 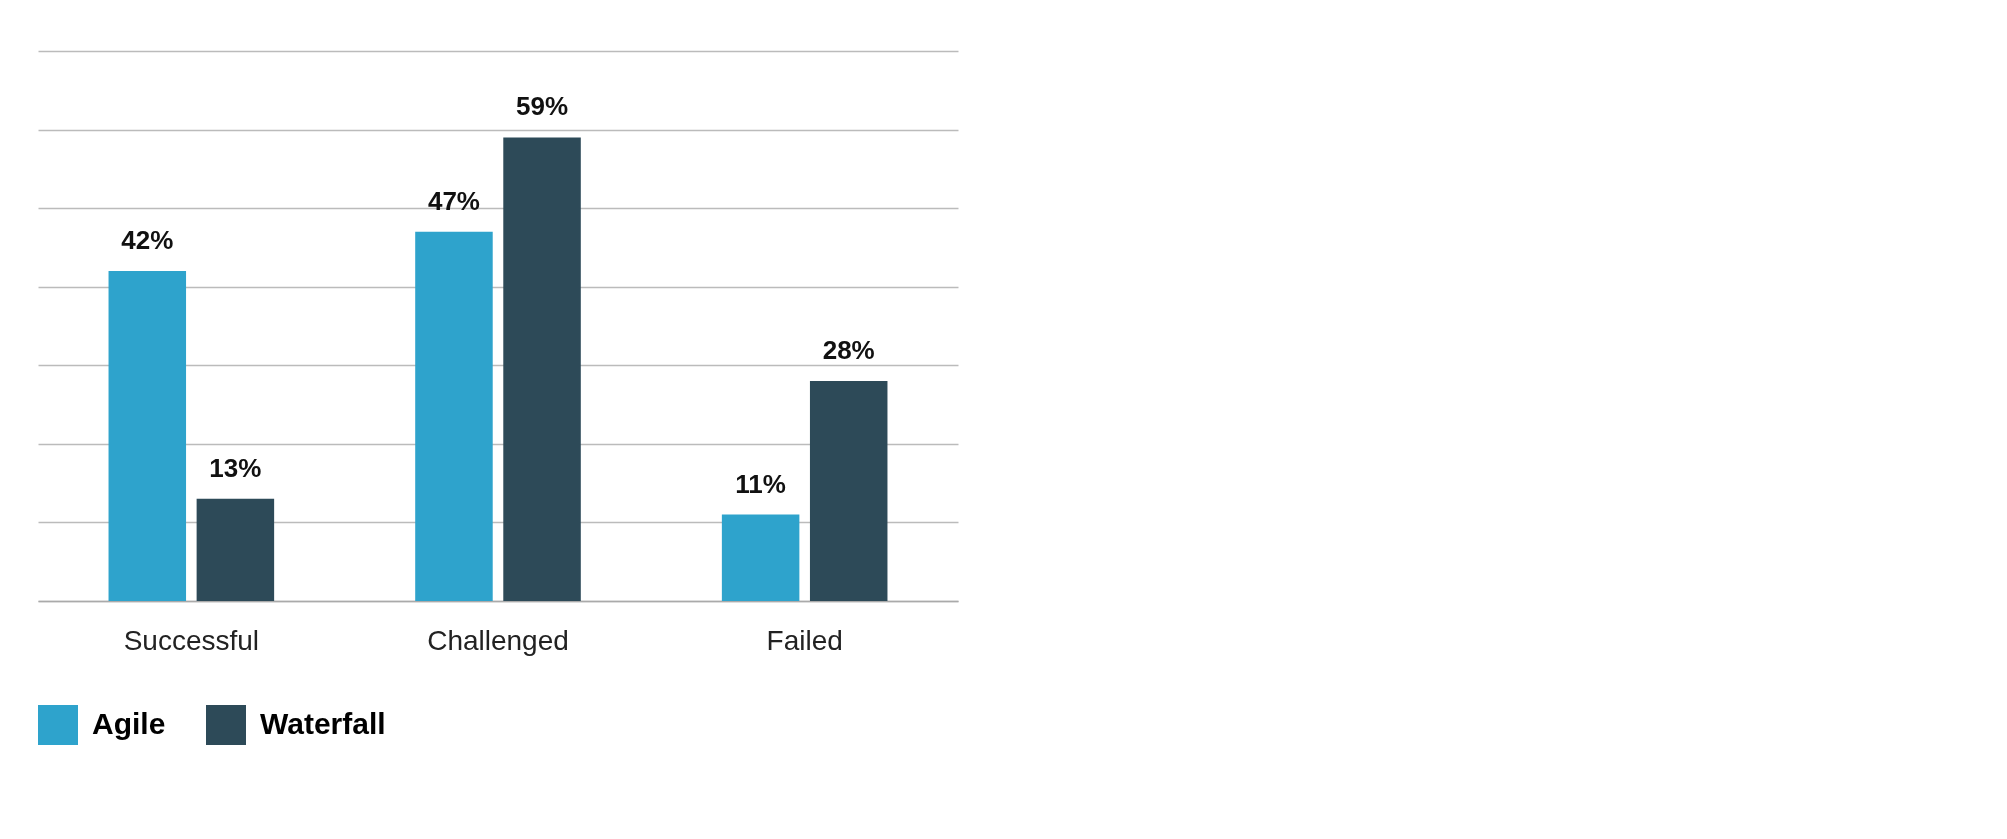 I want to click on data-label: 11%, so click(x=760, y=483).